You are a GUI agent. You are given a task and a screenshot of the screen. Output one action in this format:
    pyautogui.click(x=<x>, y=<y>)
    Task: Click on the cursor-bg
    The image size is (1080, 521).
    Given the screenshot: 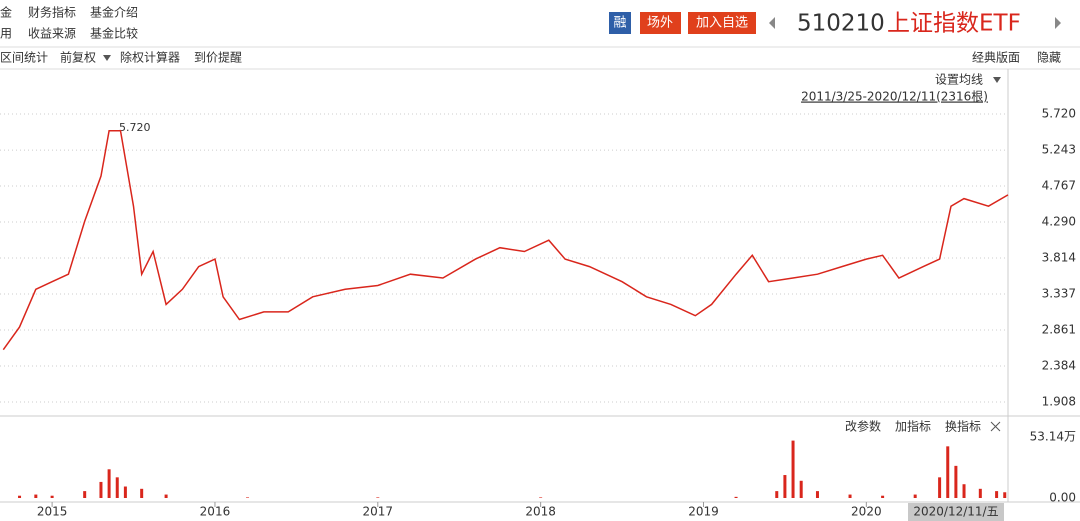 What is the action you would take?
    pyautogui.click(x=956, y=512)
    